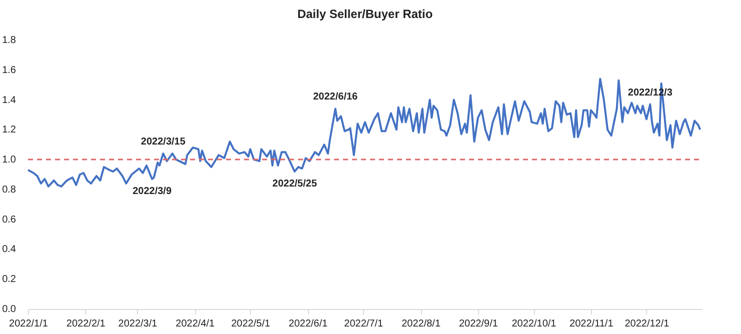 The width and height of the screenshot is (741, 334). What do you see at coordinates (9, 280) in the screenshot?
I see `y-tick-label: 0.2` at bounding box center [9, 280].